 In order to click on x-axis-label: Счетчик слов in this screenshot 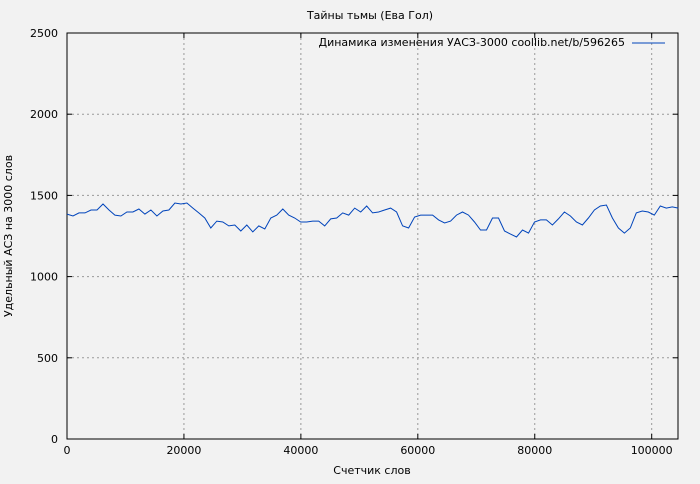, I will do `click(371, 470)`.